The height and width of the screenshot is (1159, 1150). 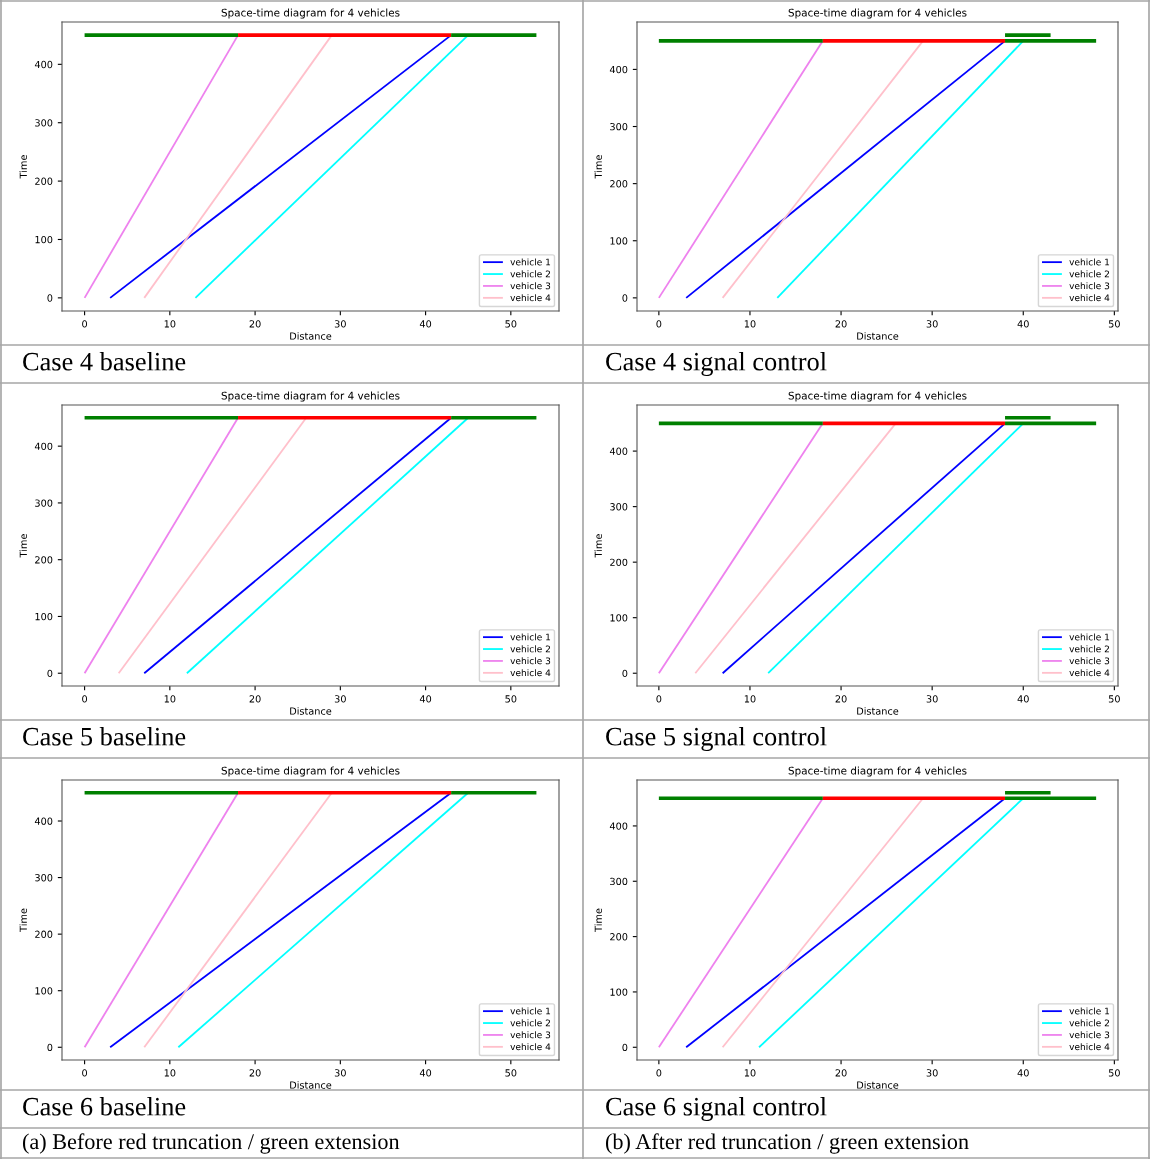 I want to click on text: Case 6 baseline, so click(x=104, y=1106).